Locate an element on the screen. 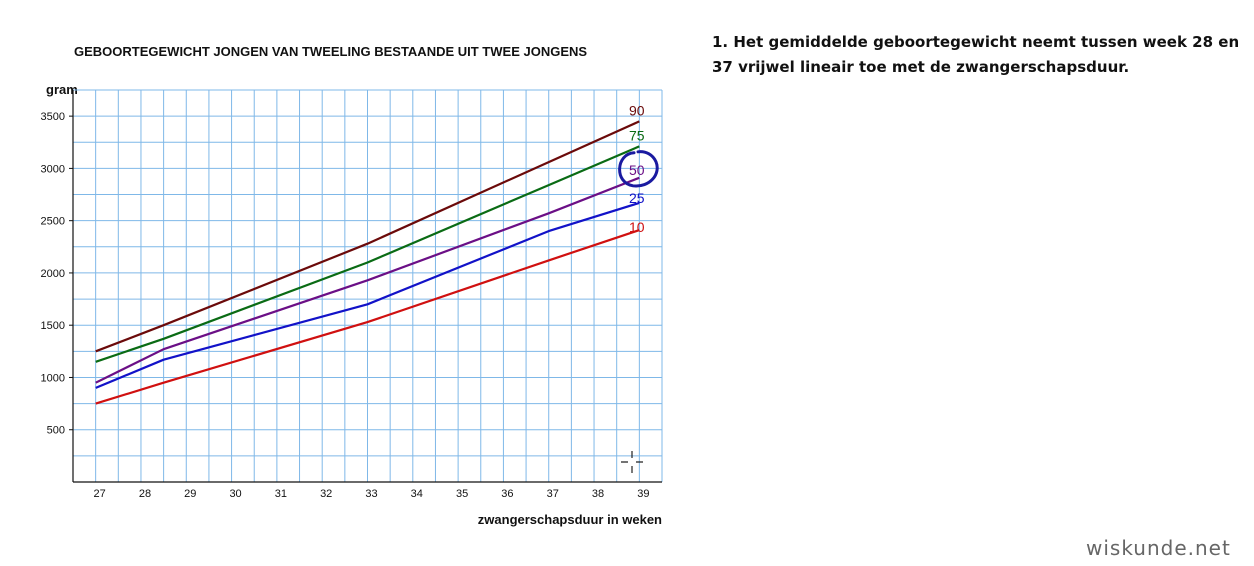 The height and width of the screenshot is (566, 1254). x-tick-label: 39 is located at coordinates (643, 494).